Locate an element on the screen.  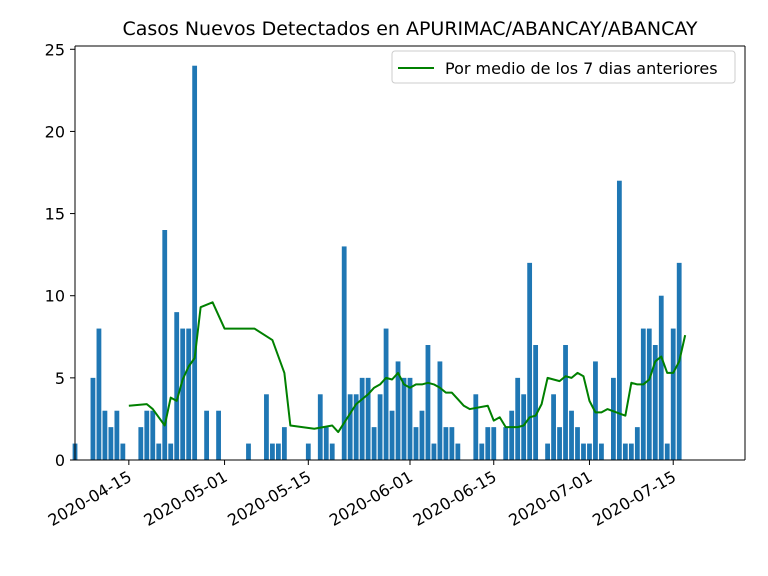
y-ticks-group: 0 5 10 15 20 25 is located at coordinates (60, 255).